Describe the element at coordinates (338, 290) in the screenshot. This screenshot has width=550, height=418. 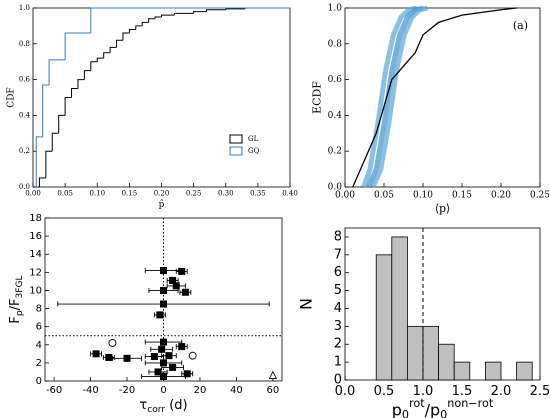
I see `y-tick-label: 5` at that location.